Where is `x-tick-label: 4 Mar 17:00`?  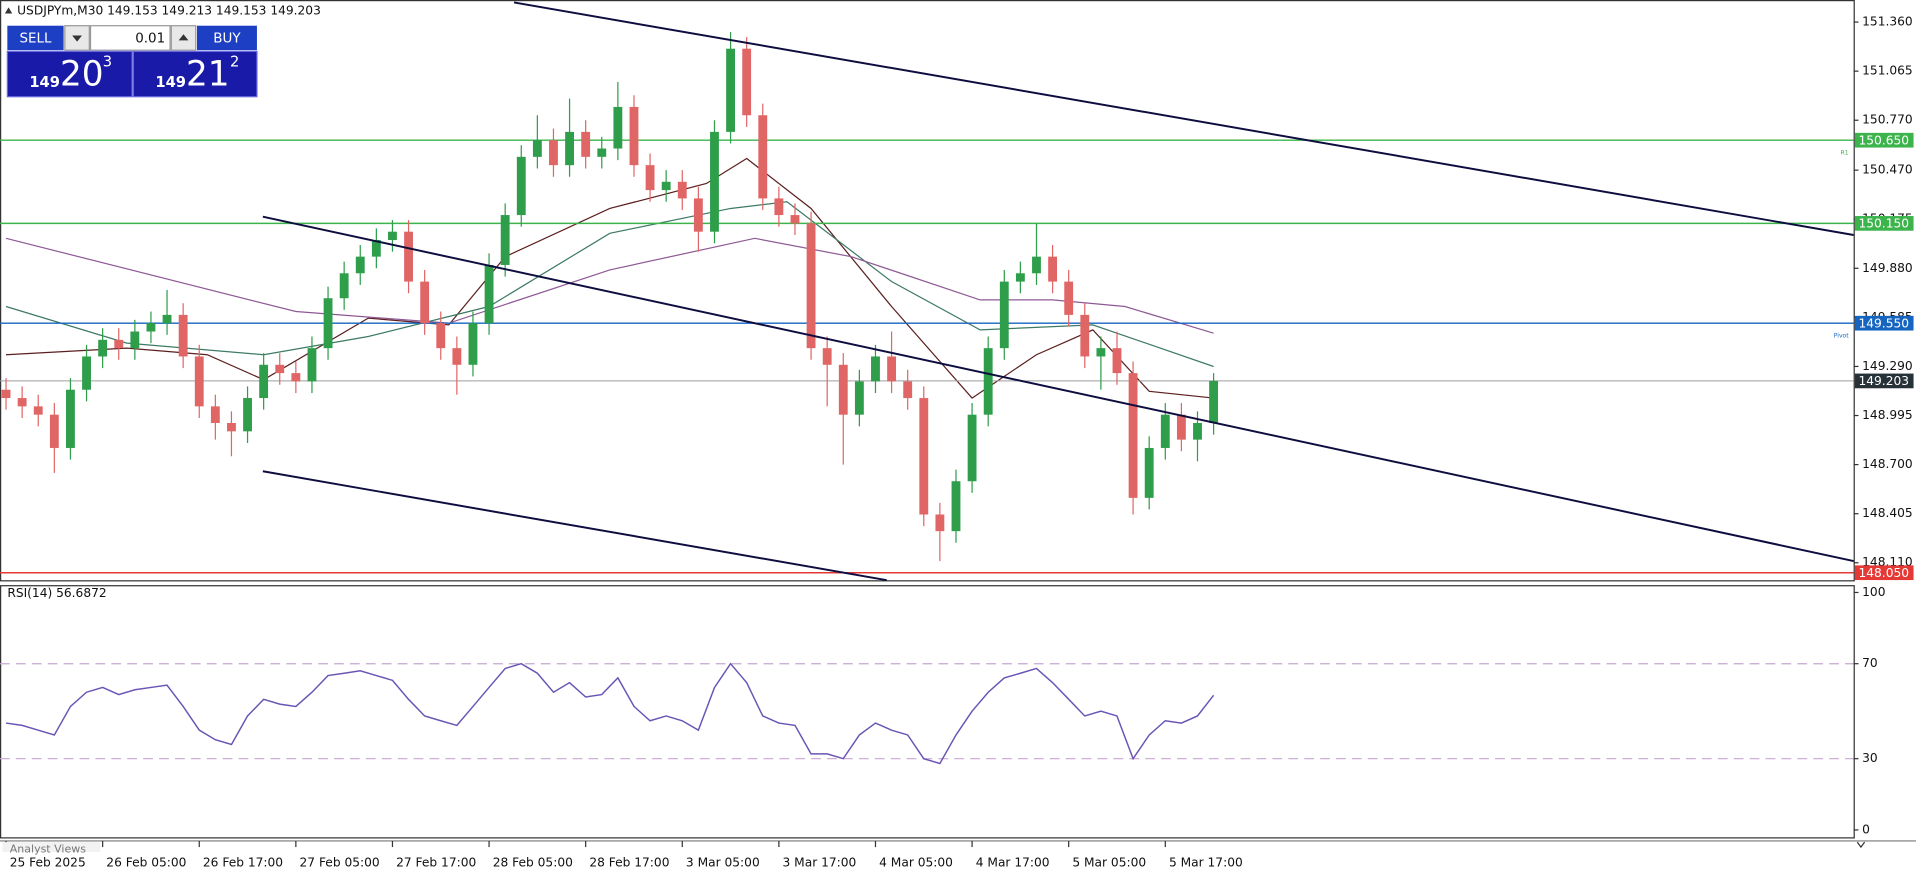
x-tick-label: 4 Mar 17:00 is located at coordinates (1013, 862).